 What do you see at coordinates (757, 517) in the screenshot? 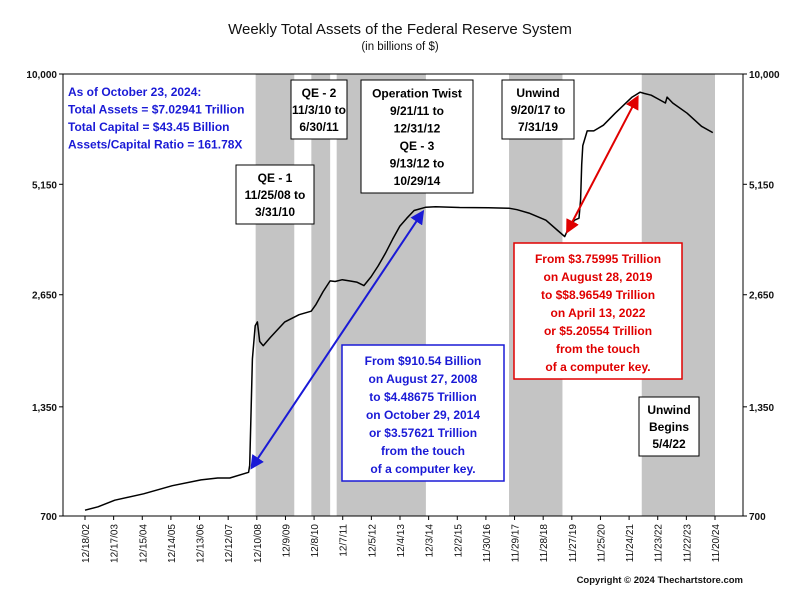
I see `y-tick-label-right: 700` at bounding box center [757, 517].